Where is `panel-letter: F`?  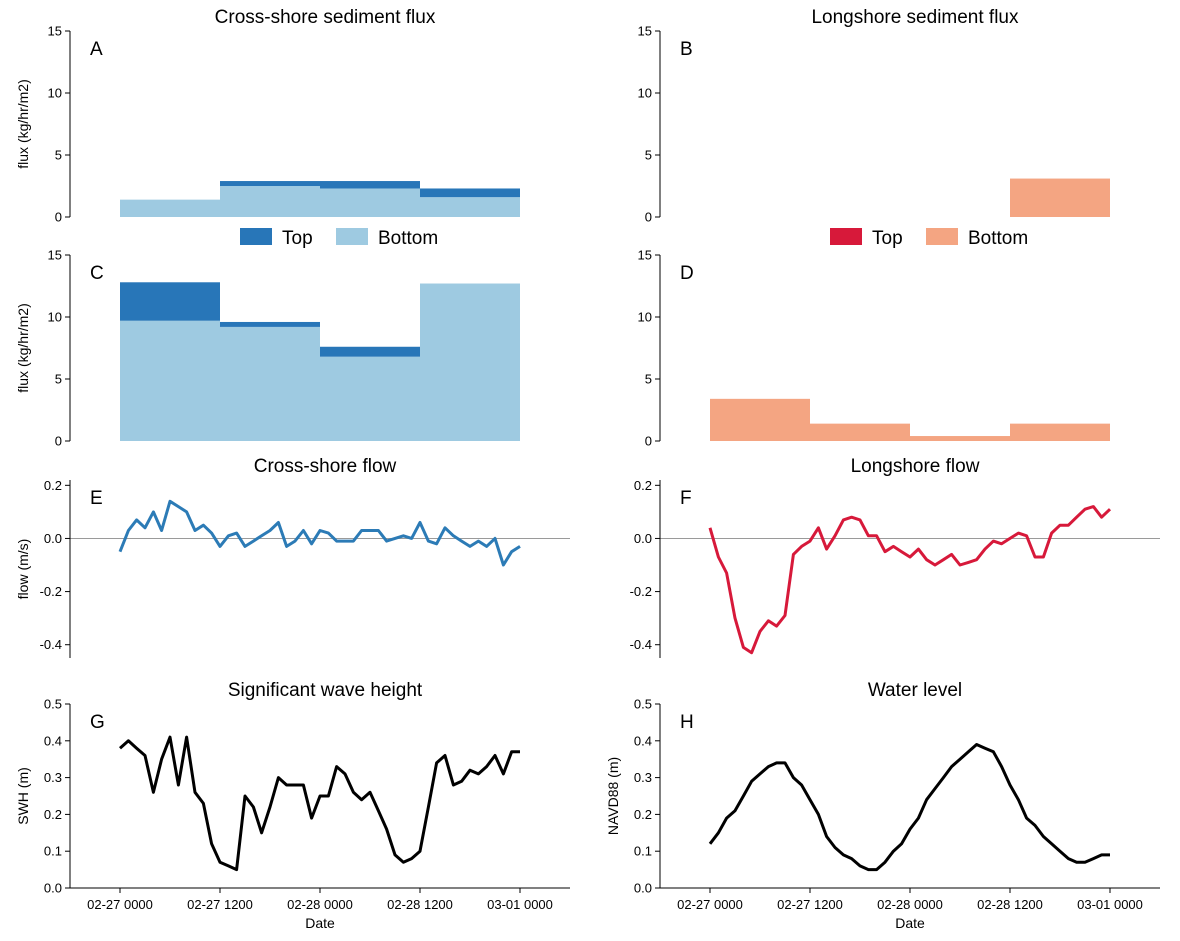
panel-letter: F is located at coordinates (686, 498).